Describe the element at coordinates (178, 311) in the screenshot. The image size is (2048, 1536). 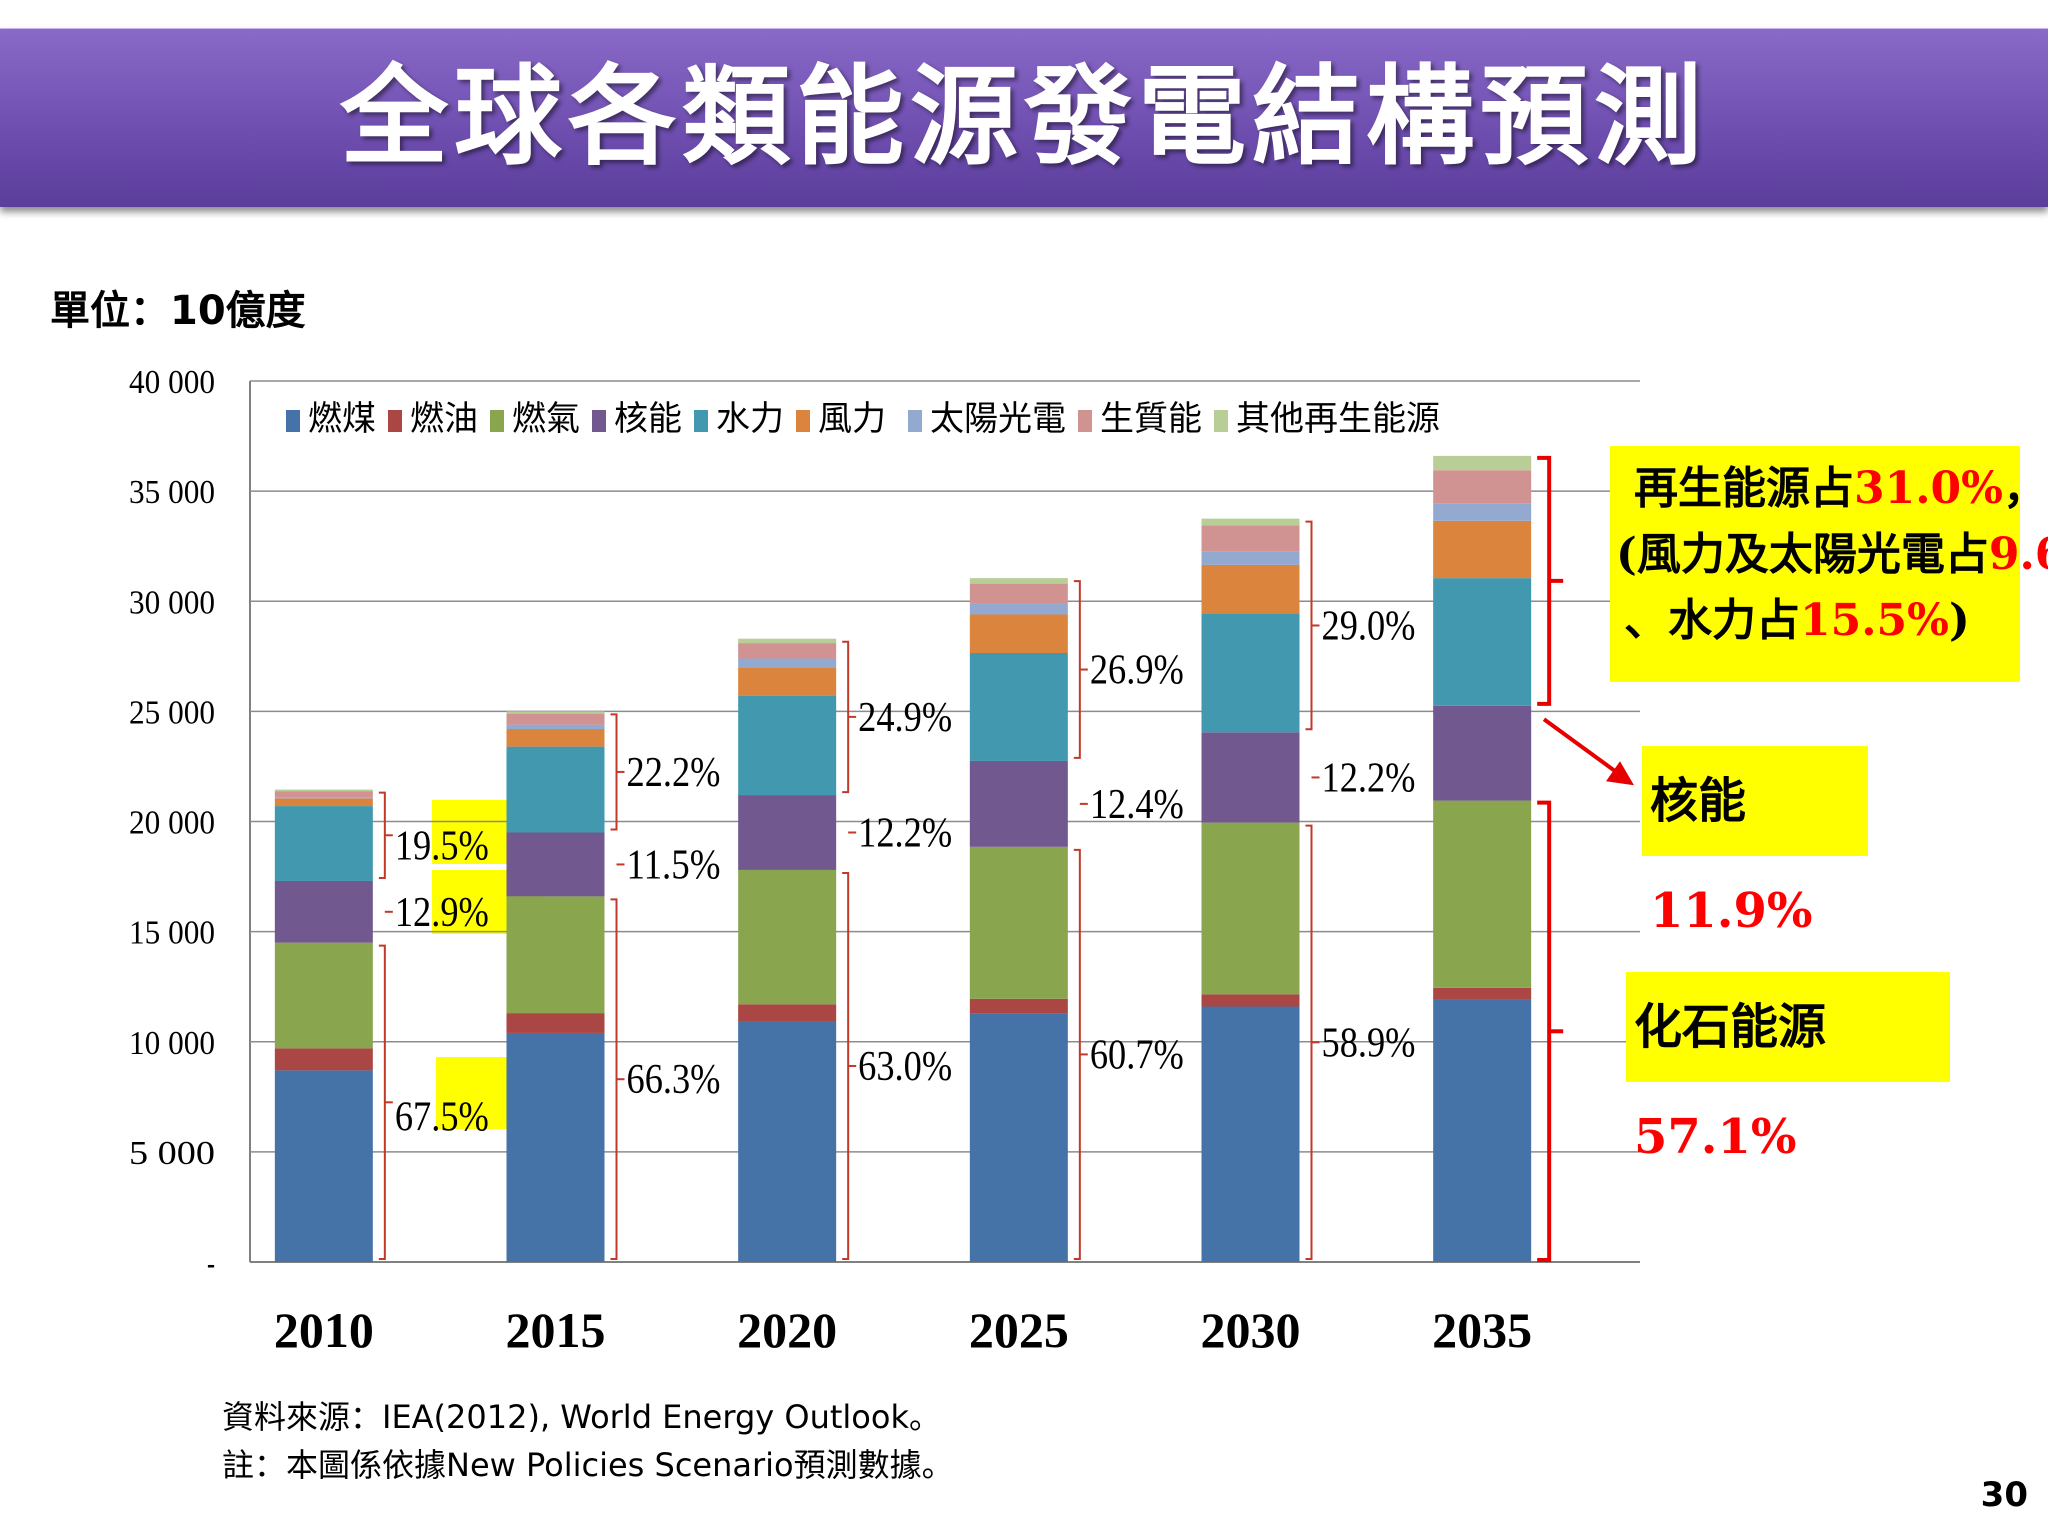
I see `unit-label: 單位：10億度` at that location.